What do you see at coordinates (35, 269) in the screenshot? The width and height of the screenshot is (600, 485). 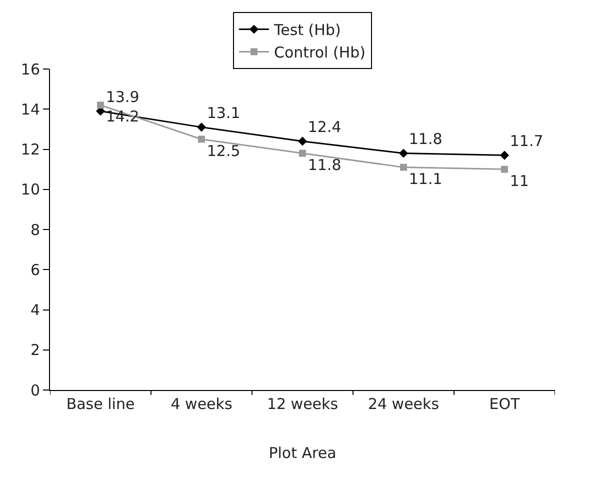 I see `y-tick-label: 6` at bounding box center [35, 269].